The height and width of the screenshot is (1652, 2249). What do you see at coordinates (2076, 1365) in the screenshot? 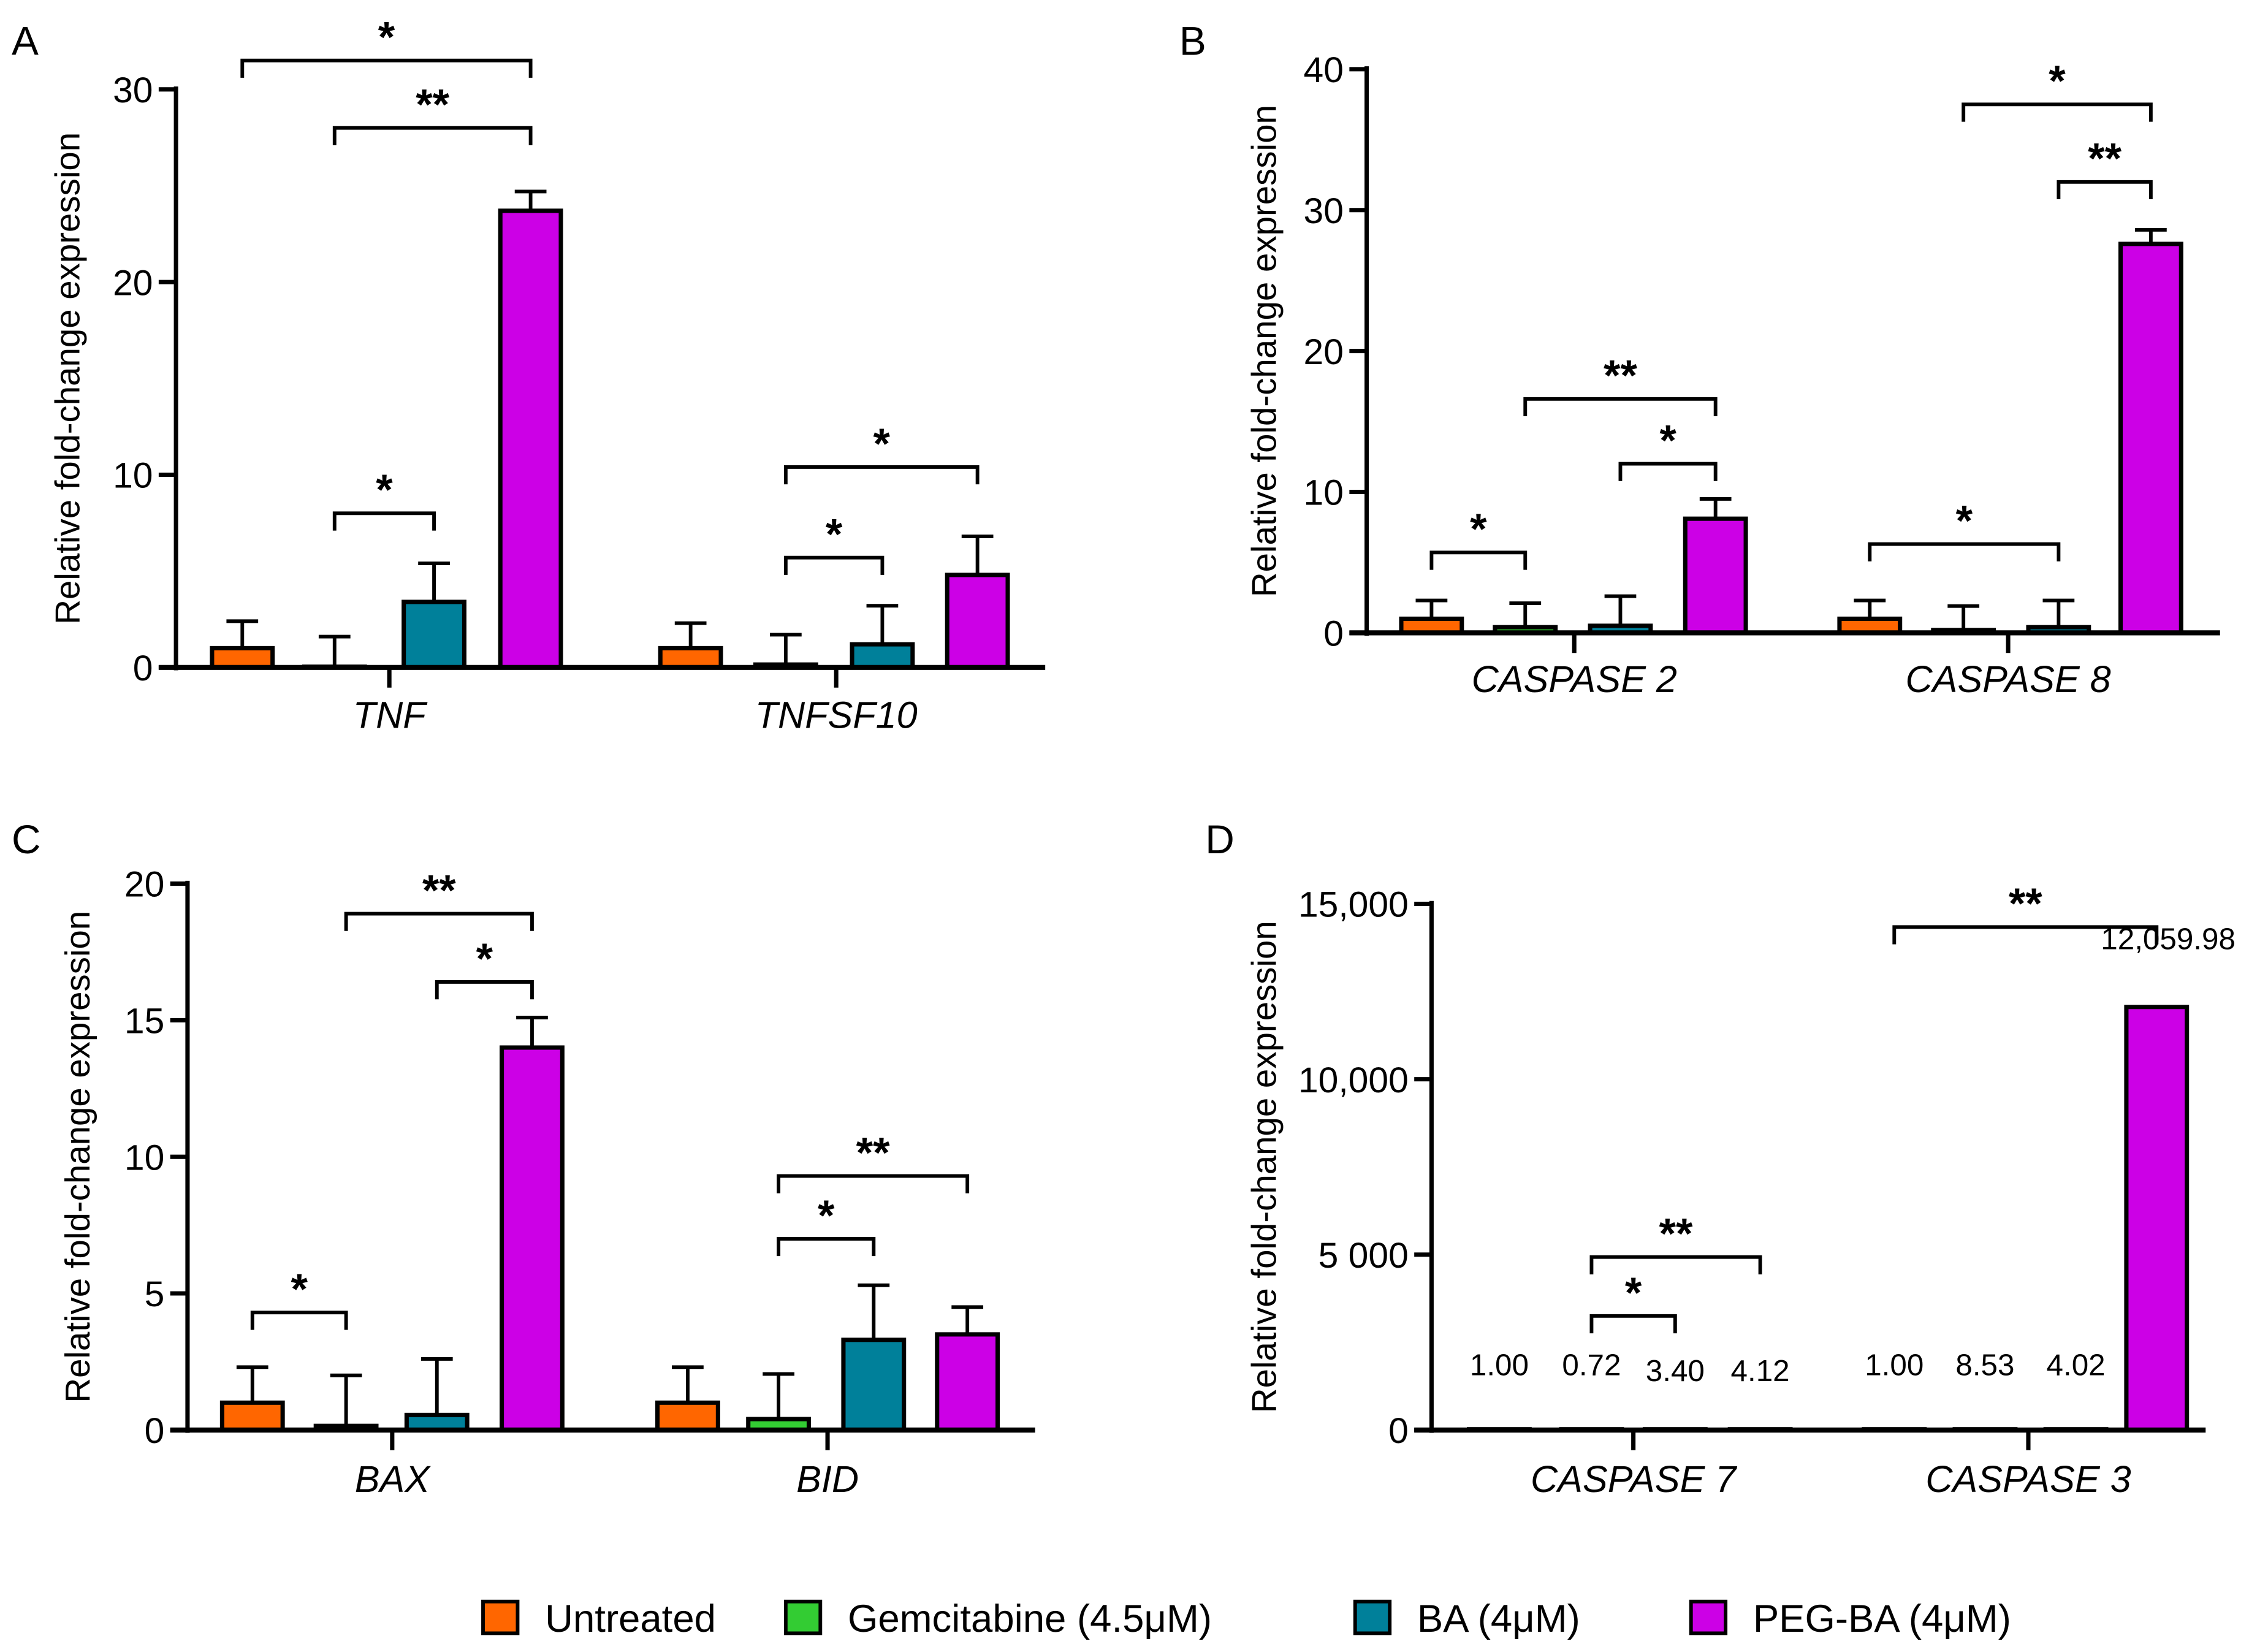
I see `data-label: 4.02` at bounding box center [2076, 1365].